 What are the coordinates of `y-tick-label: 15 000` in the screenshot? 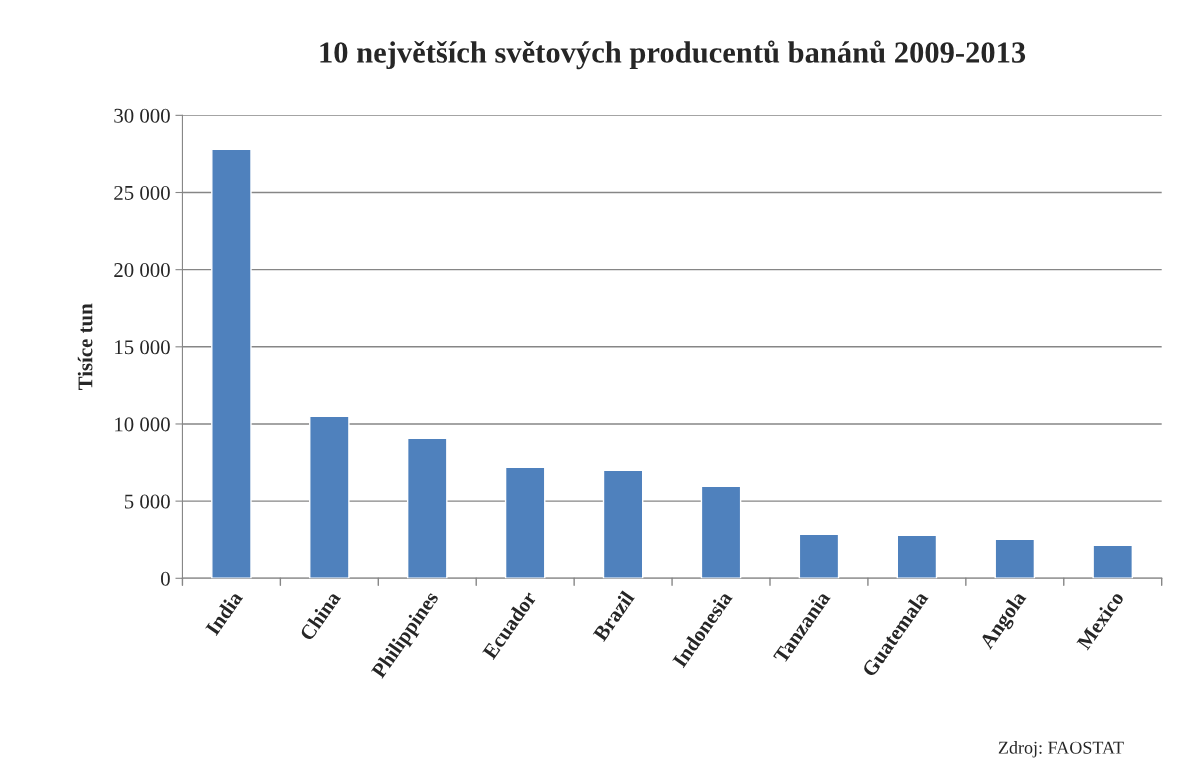 It's located at (142, 347).